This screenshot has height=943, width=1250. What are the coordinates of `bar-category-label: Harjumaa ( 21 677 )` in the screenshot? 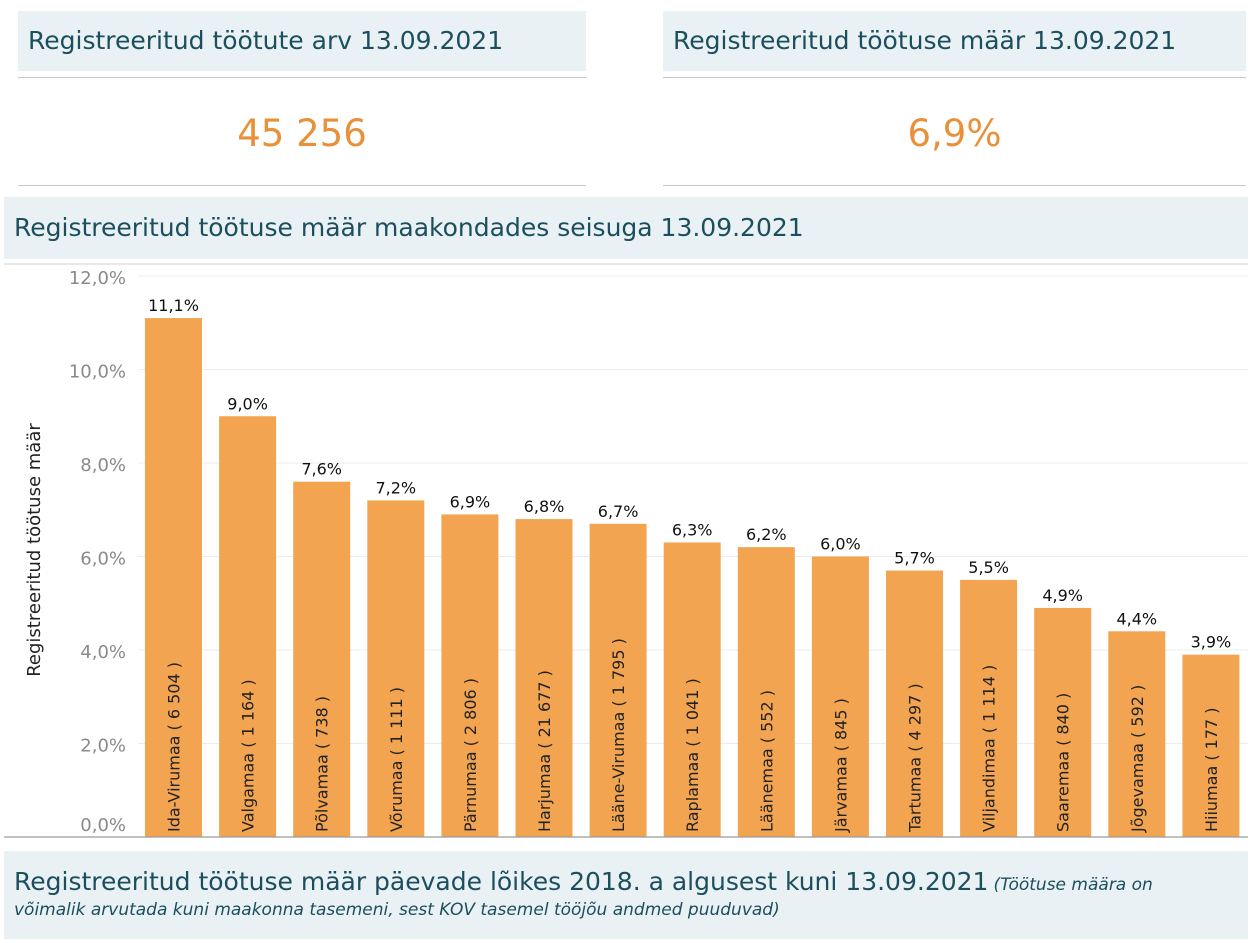 It's located at (544, 751).